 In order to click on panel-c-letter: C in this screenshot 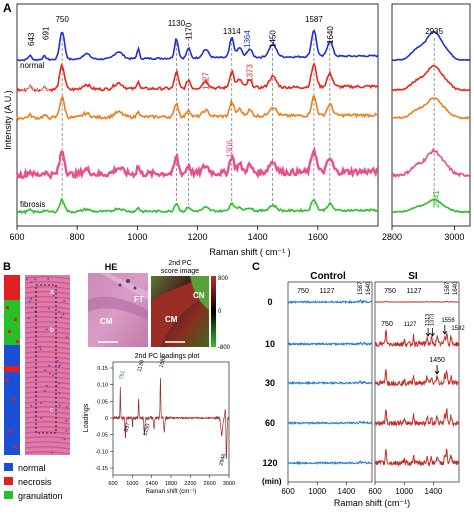, I will do `click(256, 267)`.